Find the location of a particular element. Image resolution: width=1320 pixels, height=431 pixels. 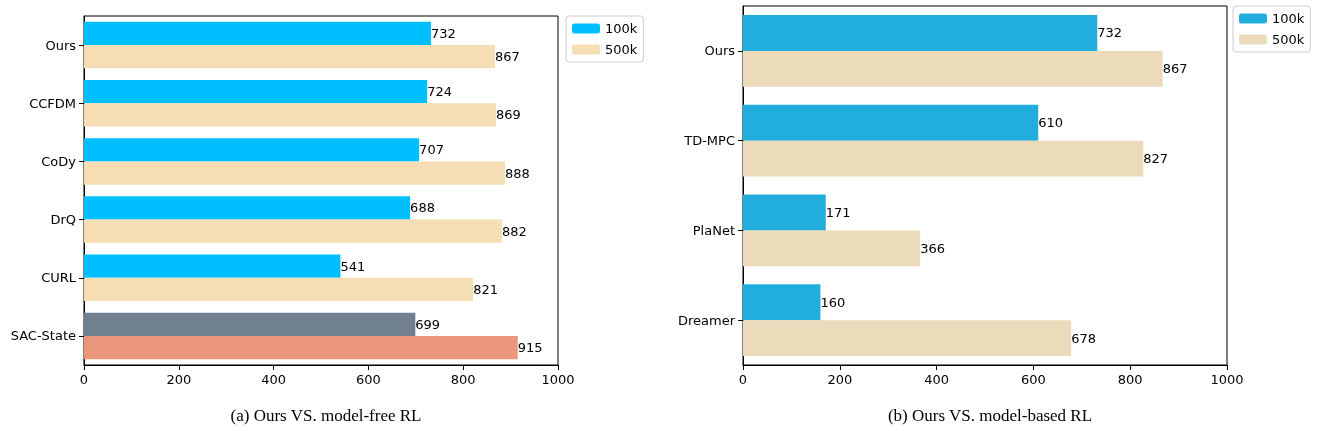

data-label: 724 is located at coordinates (439, 92).